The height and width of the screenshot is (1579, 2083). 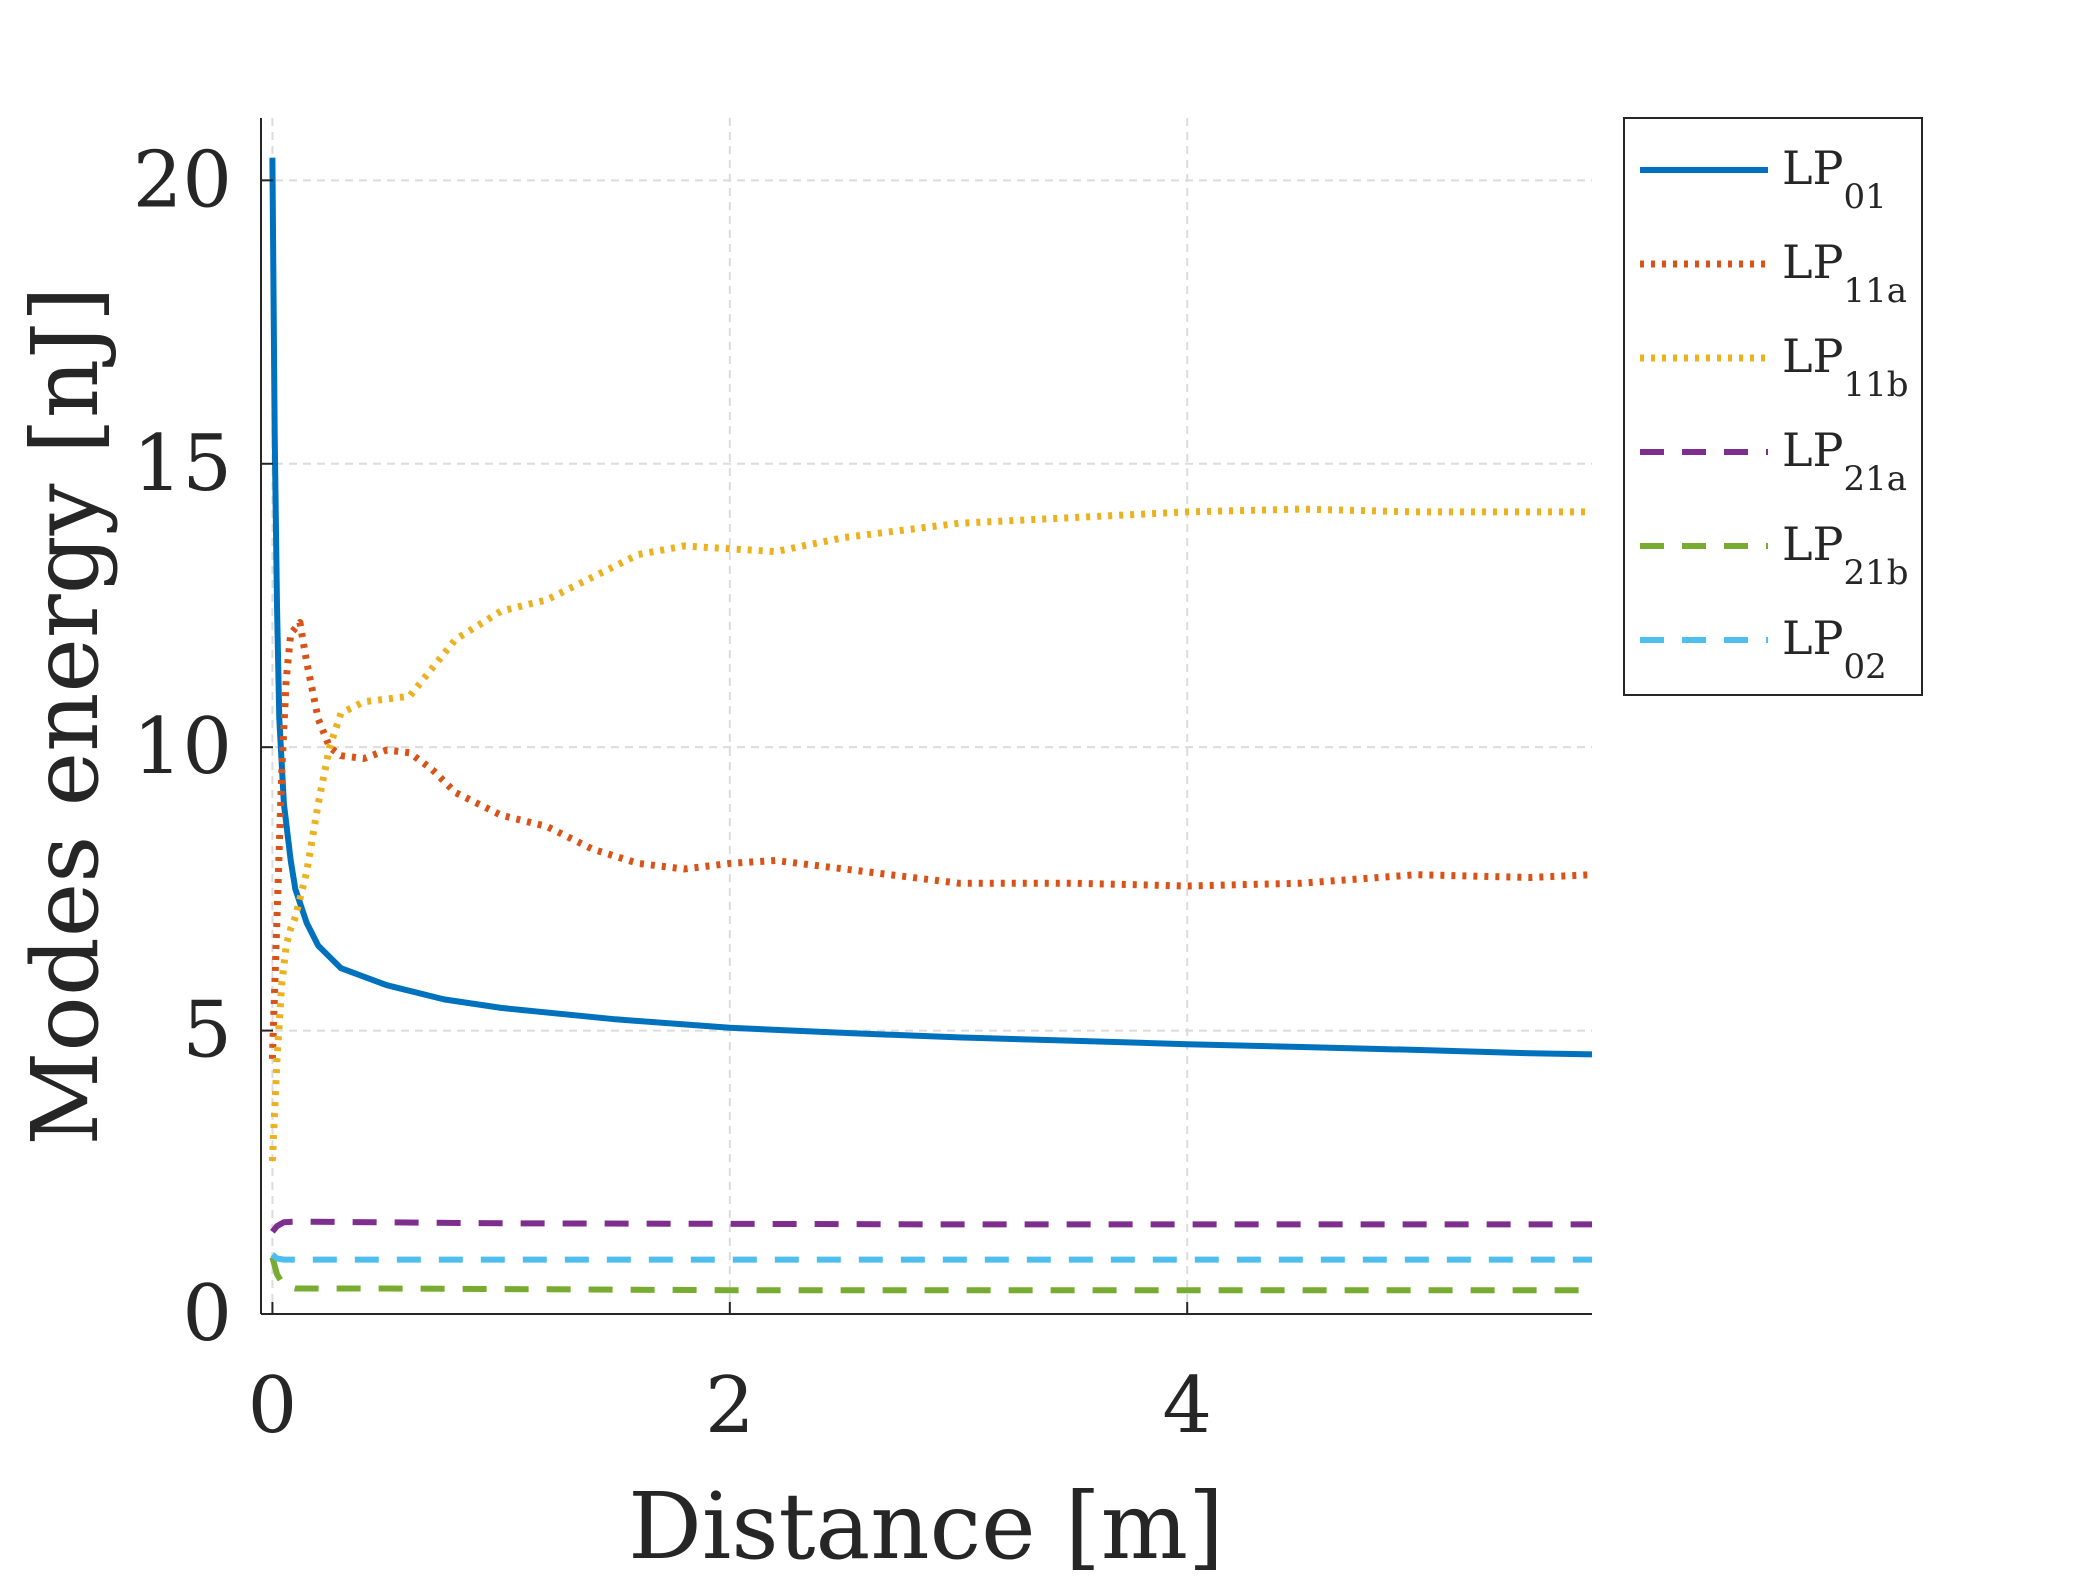 I want to click on legend-label-subscript: 21a, so click(x=1876, y=479).